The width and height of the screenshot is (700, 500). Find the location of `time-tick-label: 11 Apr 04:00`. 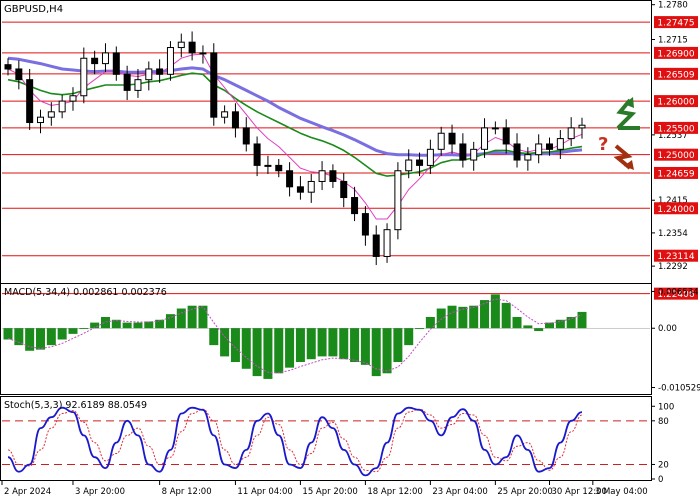

time-tick-label: 11 Apr 04:00 is located at coordinates (264, 492).